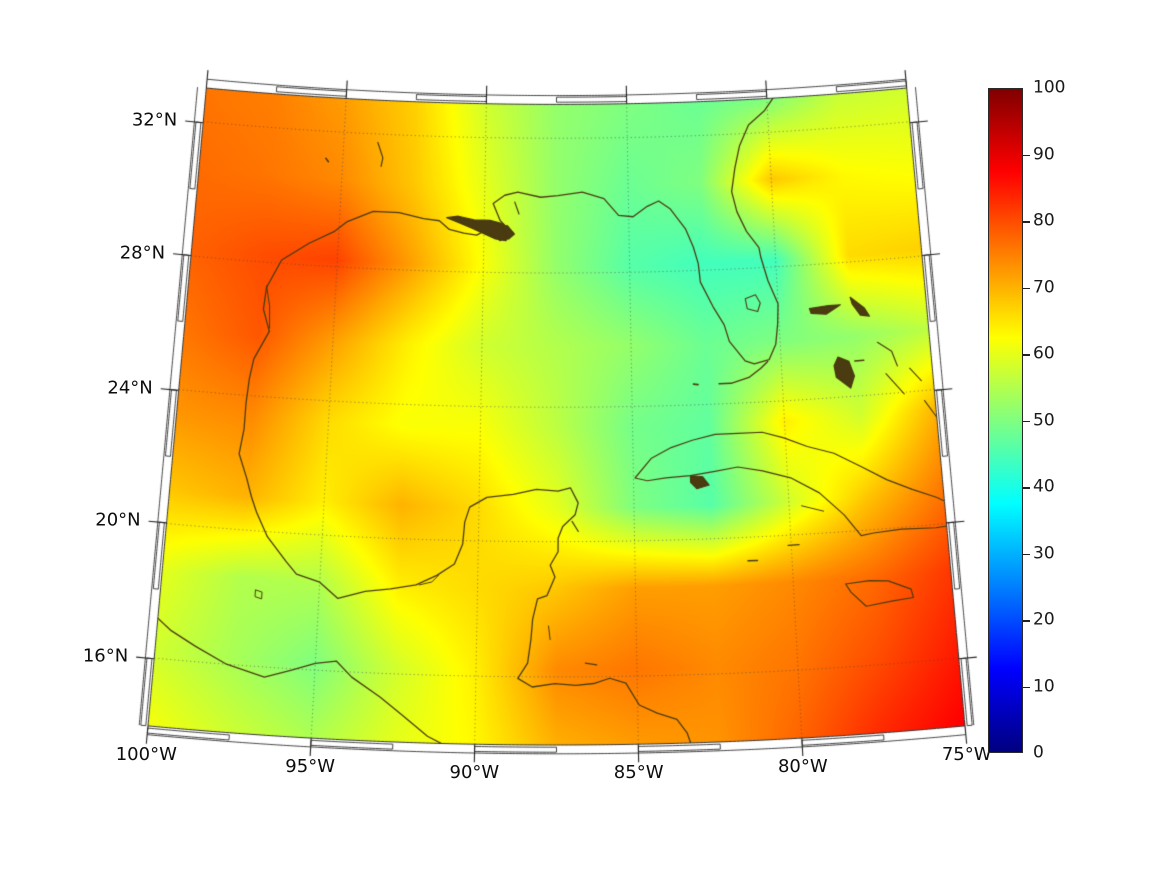  I want to click on lat-tick-label: 24°N, so click(130, 388).